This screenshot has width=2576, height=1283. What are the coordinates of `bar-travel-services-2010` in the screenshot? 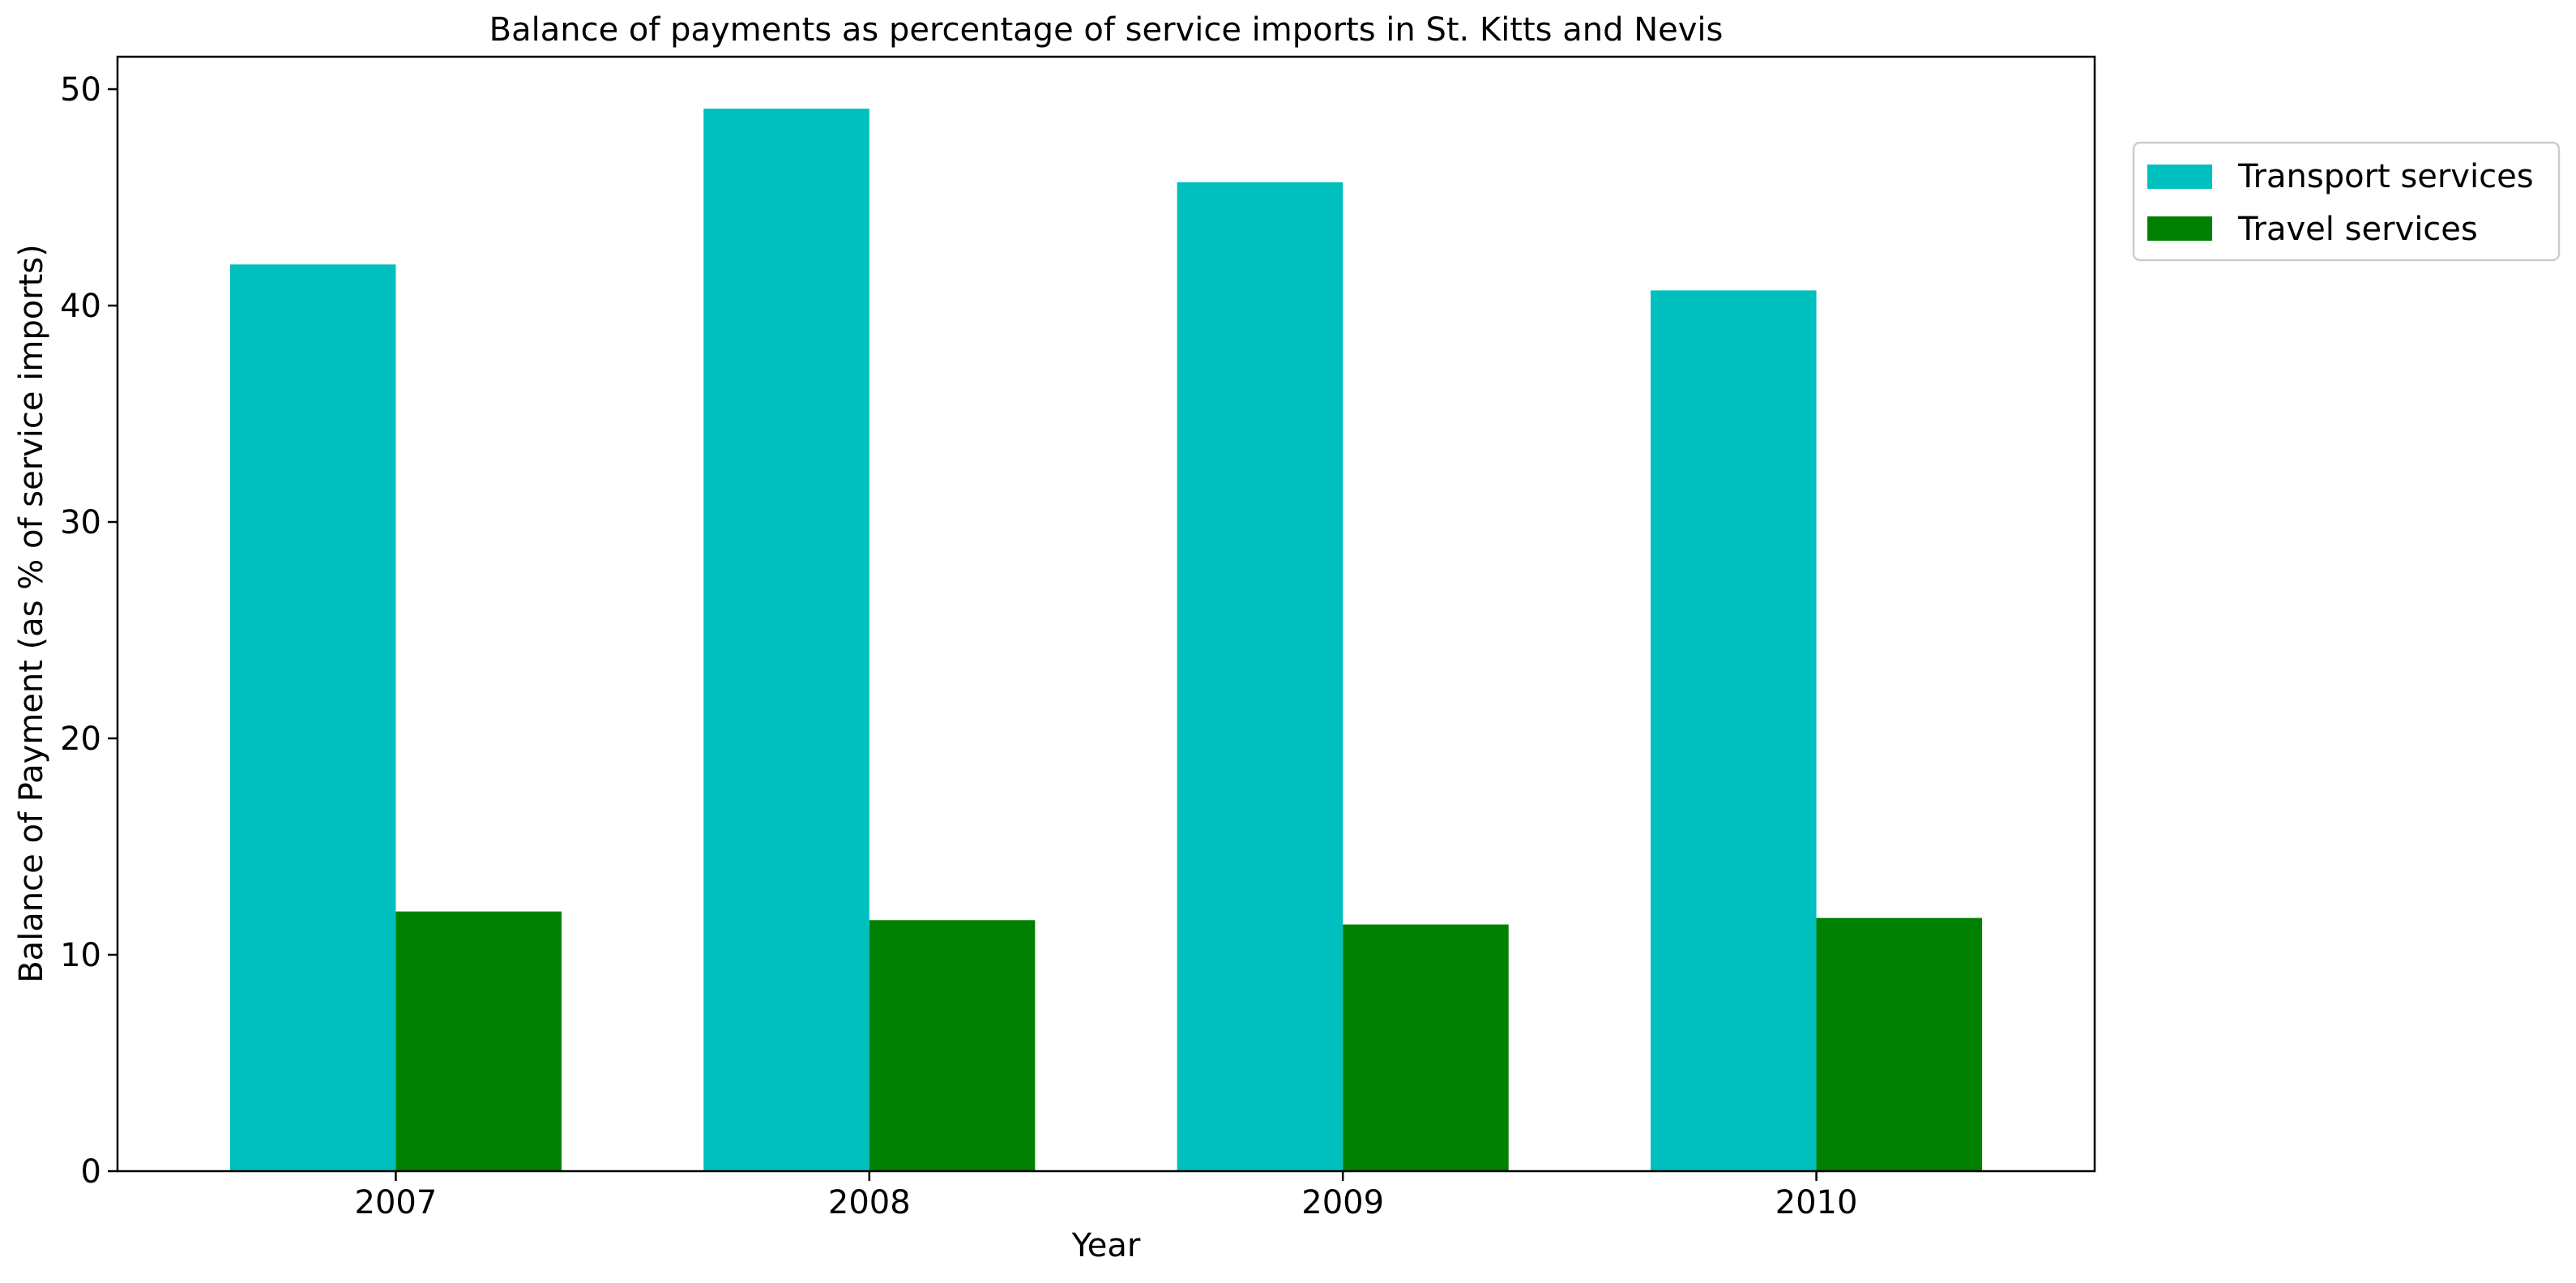 It's located at (1899, 1044).